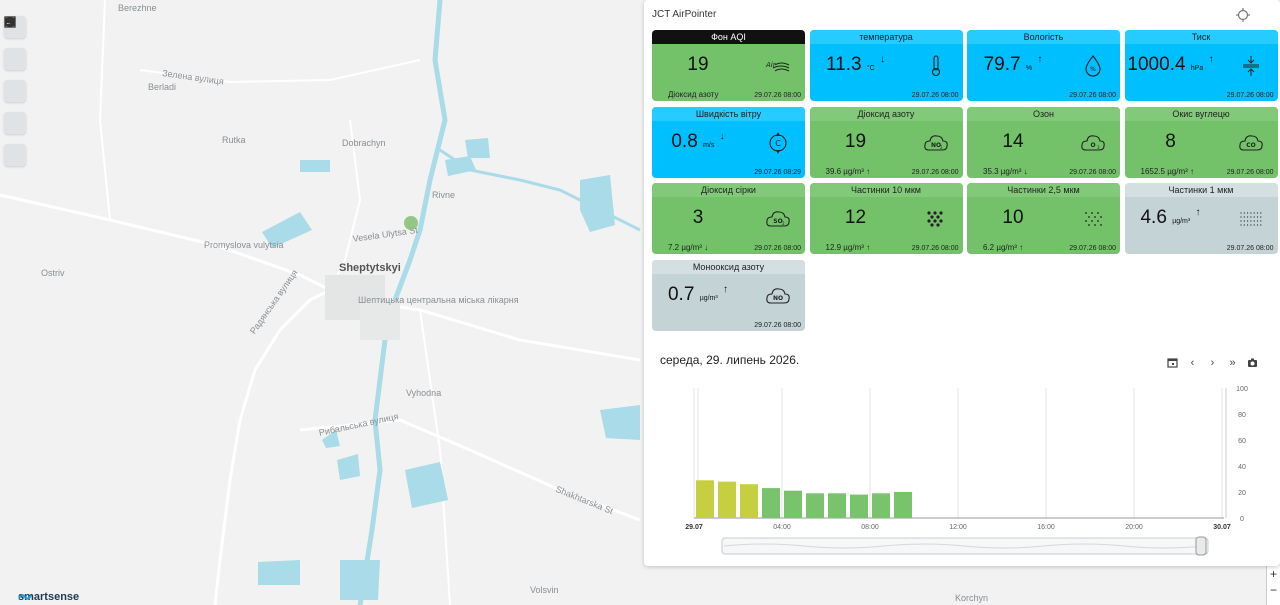 This screenshot has height=605, width=1280. What do you see at coordinates (870, 527) in the screenshot?
I see `chart-x-tick: 08:00` at bounding box center [870, 527].